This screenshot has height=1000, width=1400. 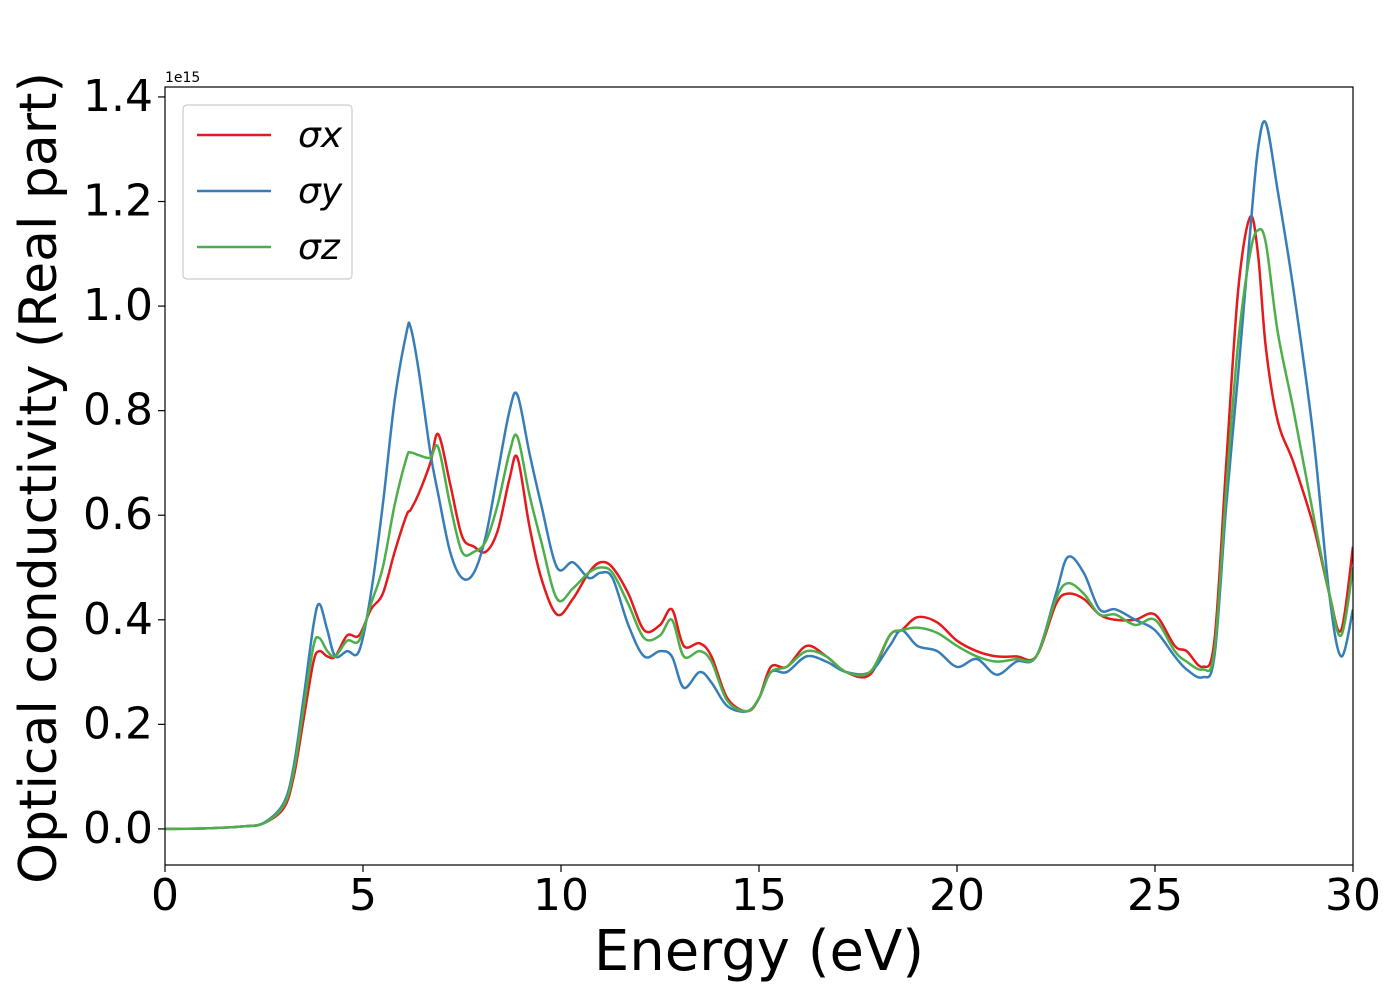 I want to click on x-tick-label: 0, so click(x=165, y=895).